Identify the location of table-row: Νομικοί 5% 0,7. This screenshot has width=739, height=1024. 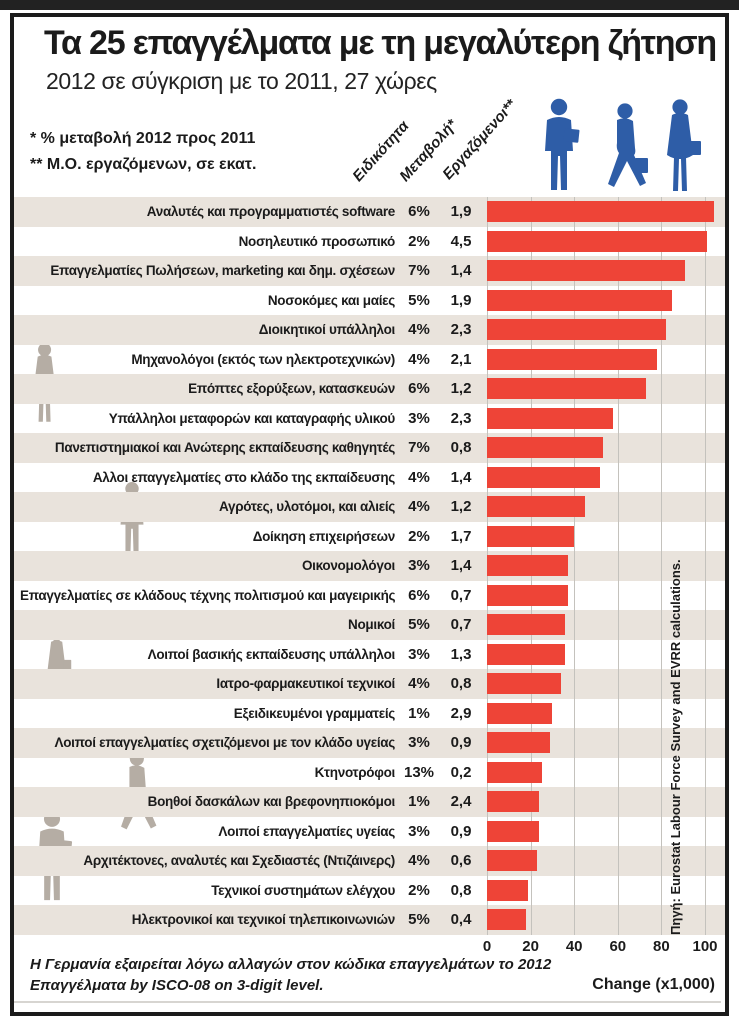
(369, 625).